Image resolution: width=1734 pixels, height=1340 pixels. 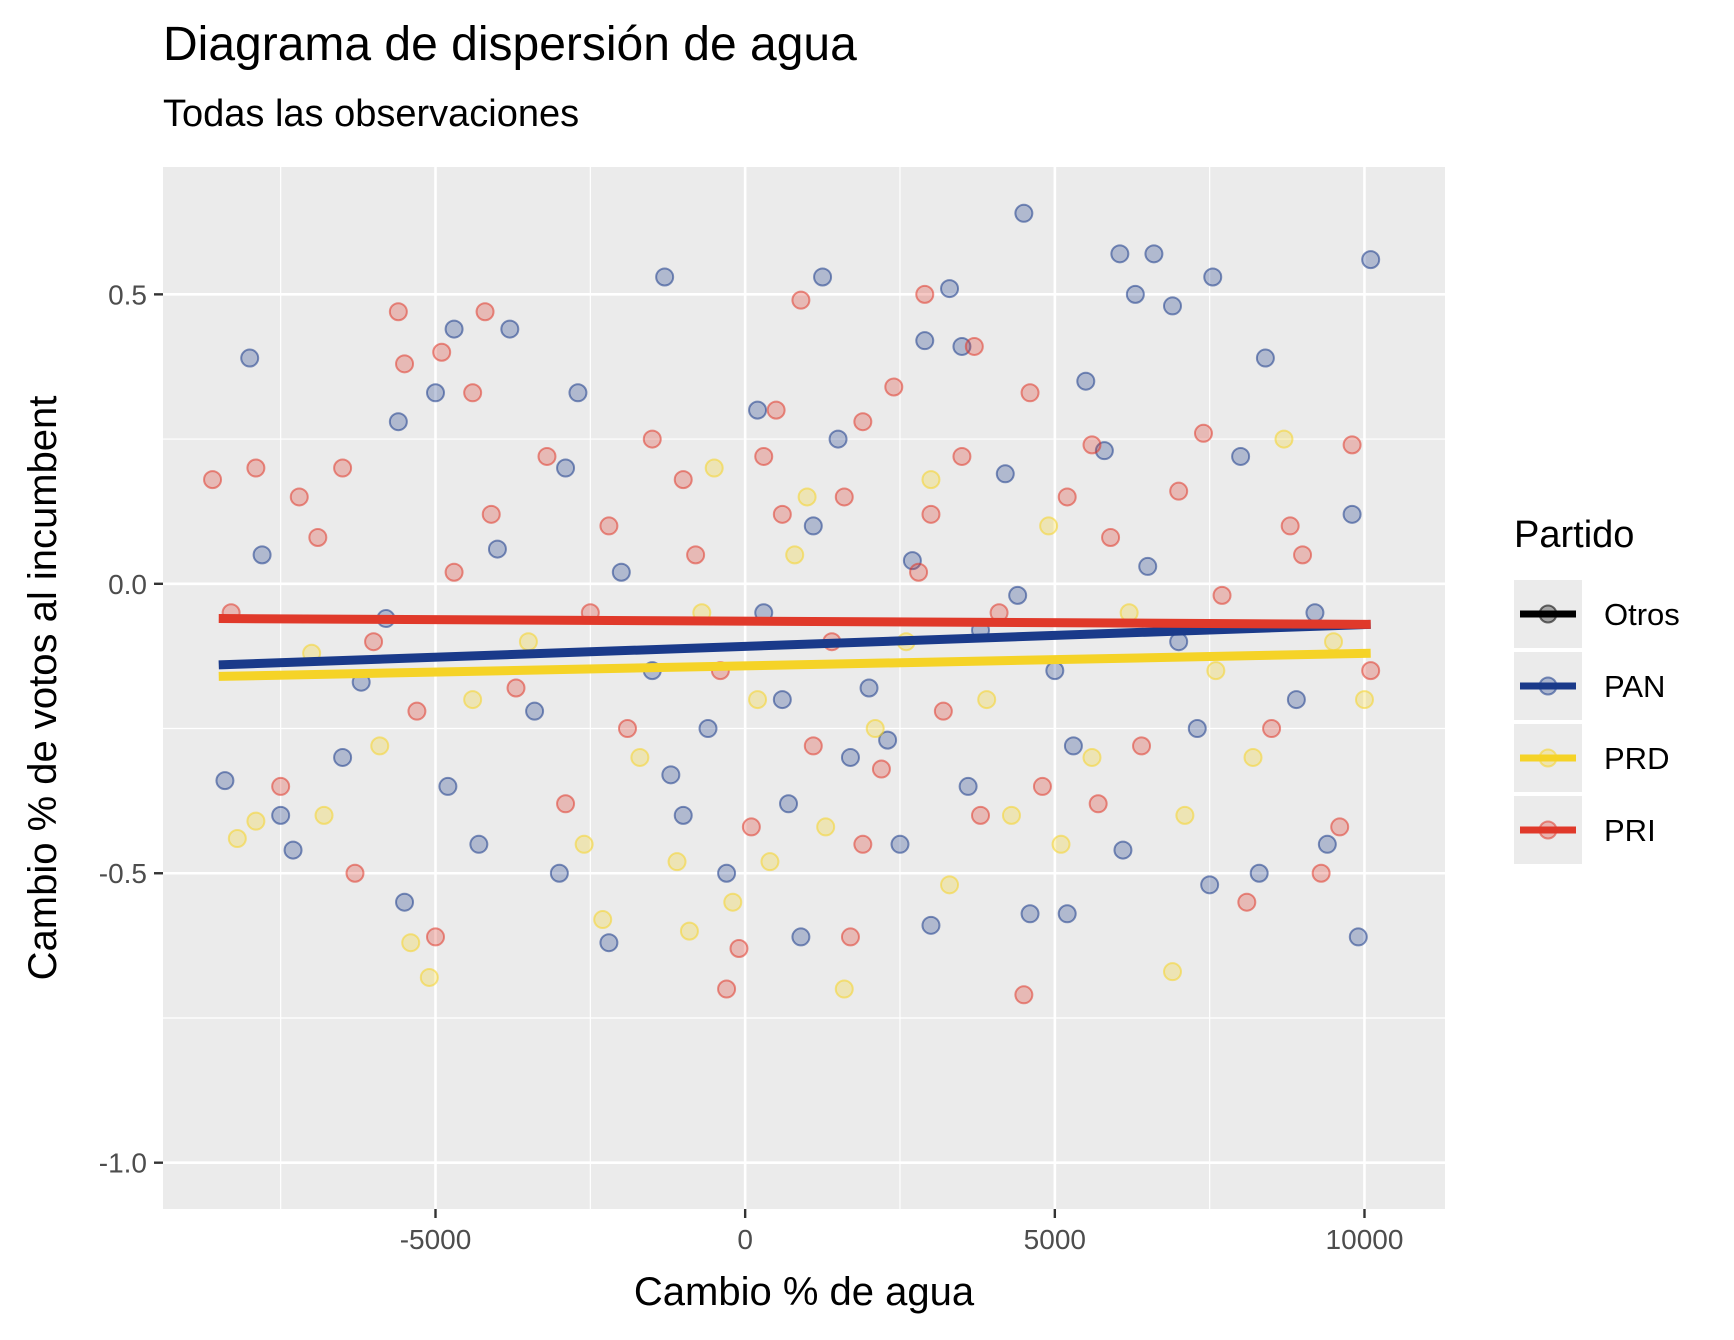 I want to click on x-axis: -5000 0 5000 10000, so click(x=902, y=1232).